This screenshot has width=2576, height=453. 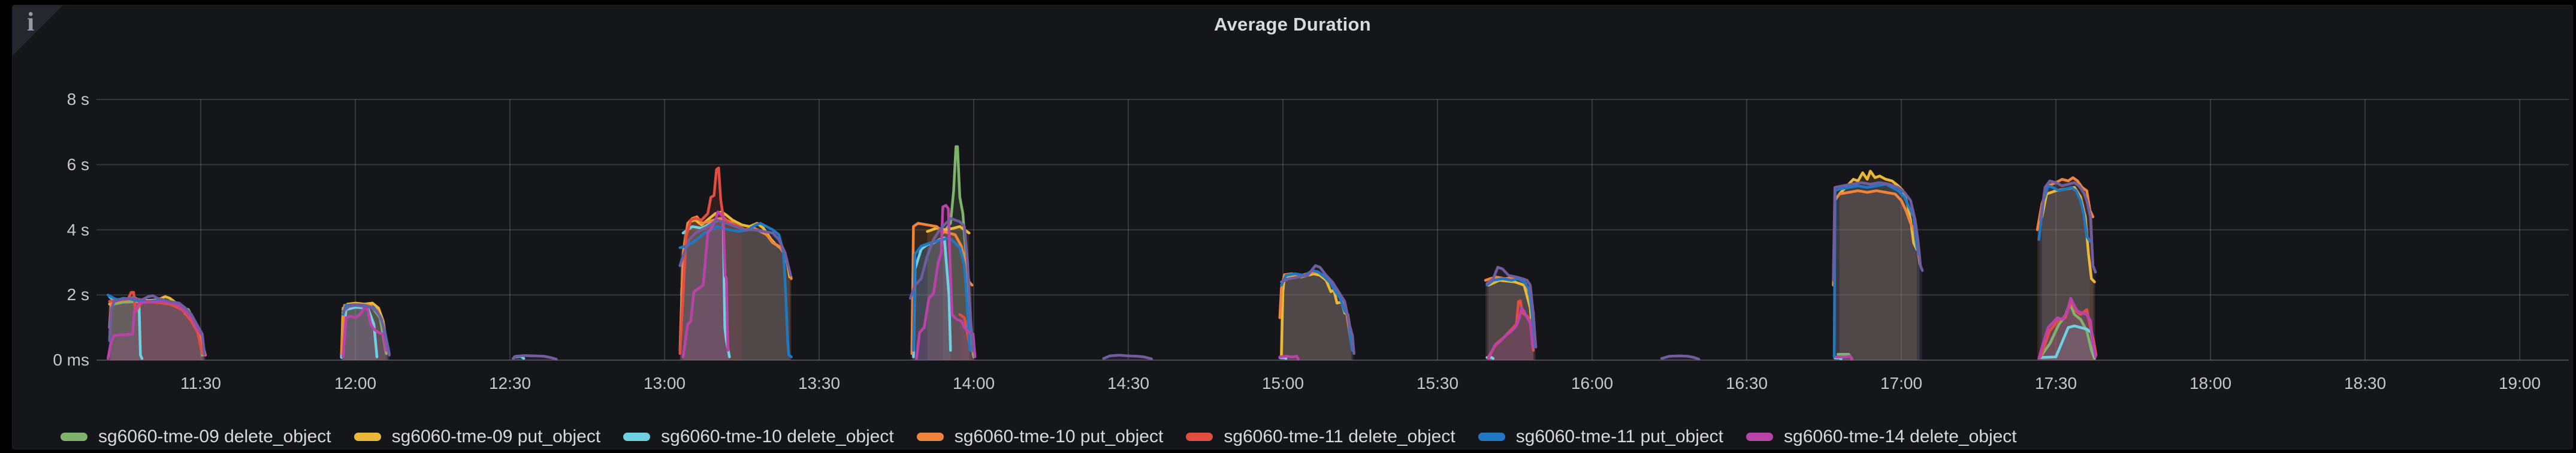 I want to click on x-tick-label: 14:00, so click(x=974, y=383).